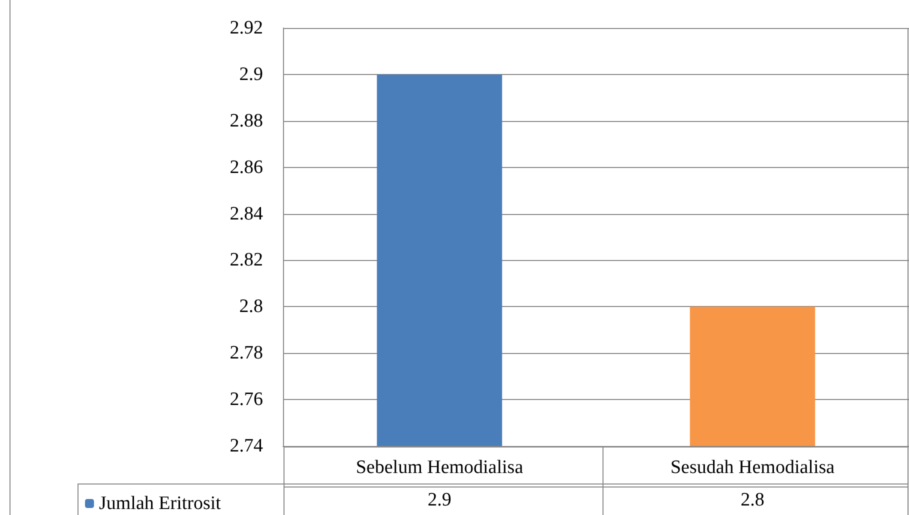  I want to click on x-tick-label: Sesudah Hemodialisa, so click(753, 467).